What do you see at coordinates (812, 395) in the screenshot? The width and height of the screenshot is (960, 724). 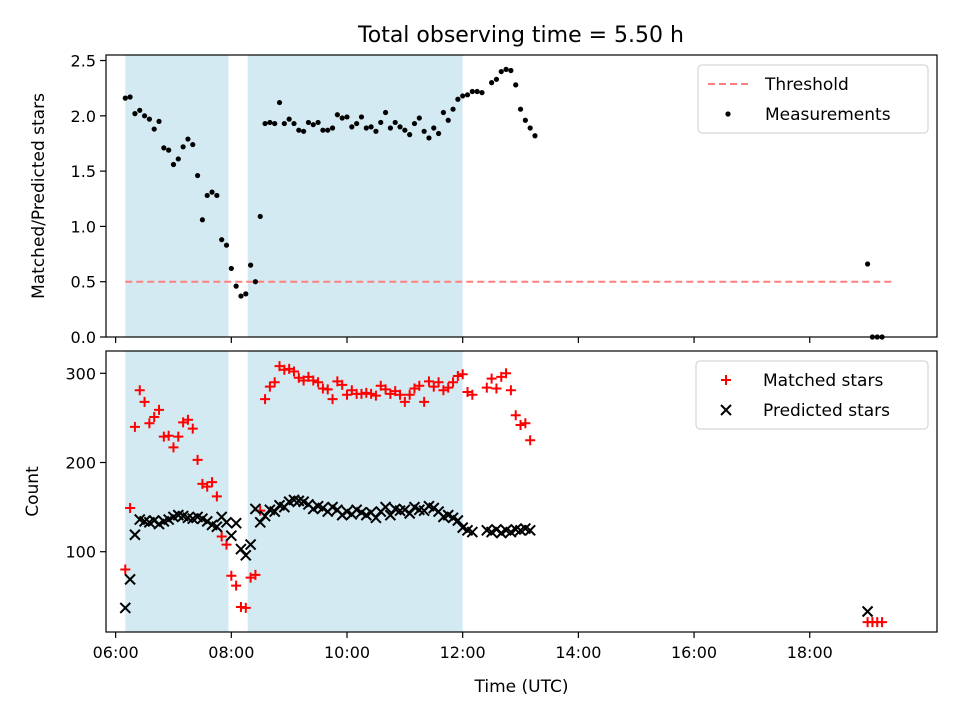 I see `bottom-legend-box` at bounding box center [812, 395].